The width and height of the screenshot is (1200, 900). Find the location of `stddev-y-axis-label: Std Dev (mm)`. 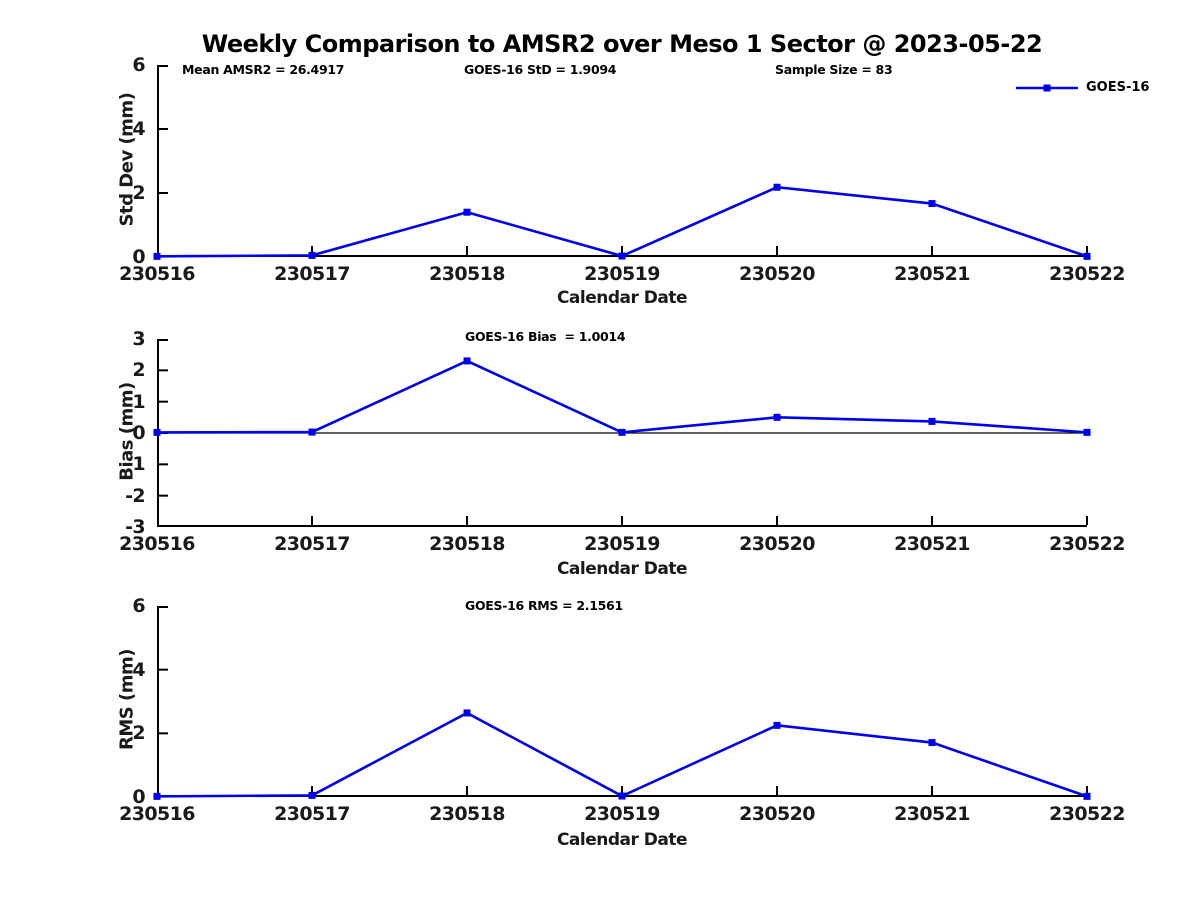

stddev-y-axis-label: Std Dev (mm) is located at coordinates (127, 159).